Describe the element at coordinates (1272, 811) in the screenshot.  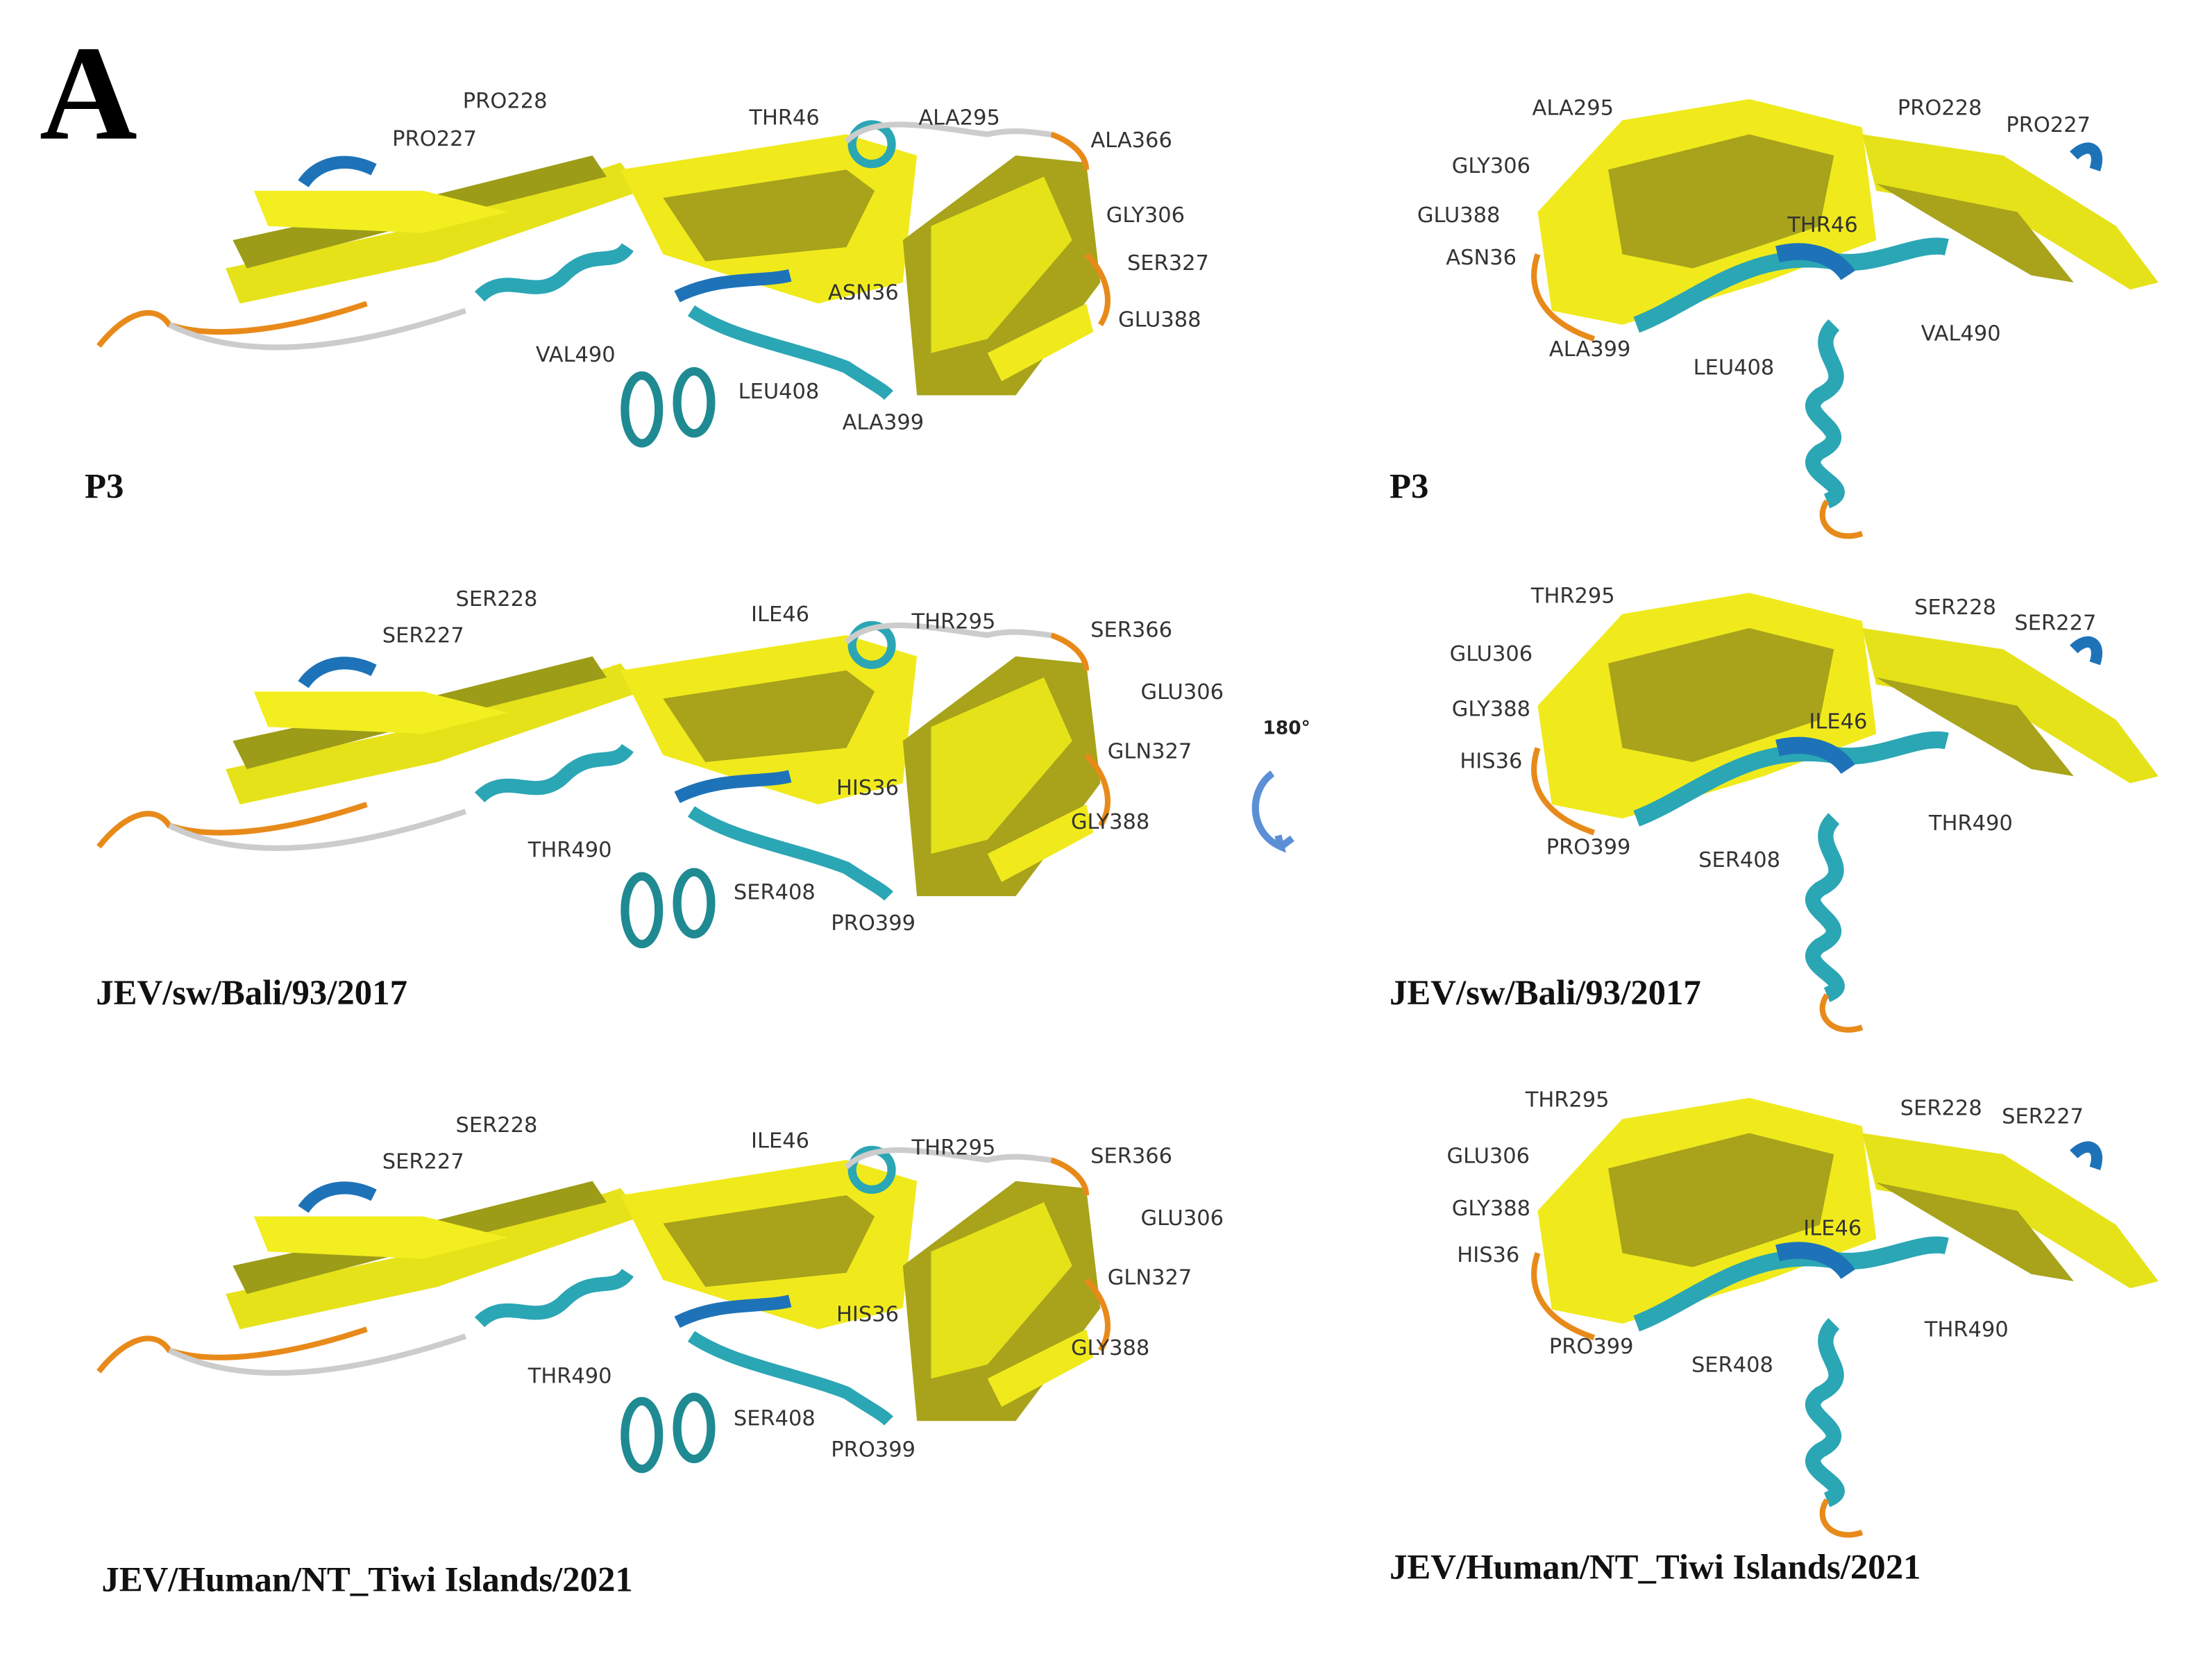
I see `rotation-arrow` at that location.